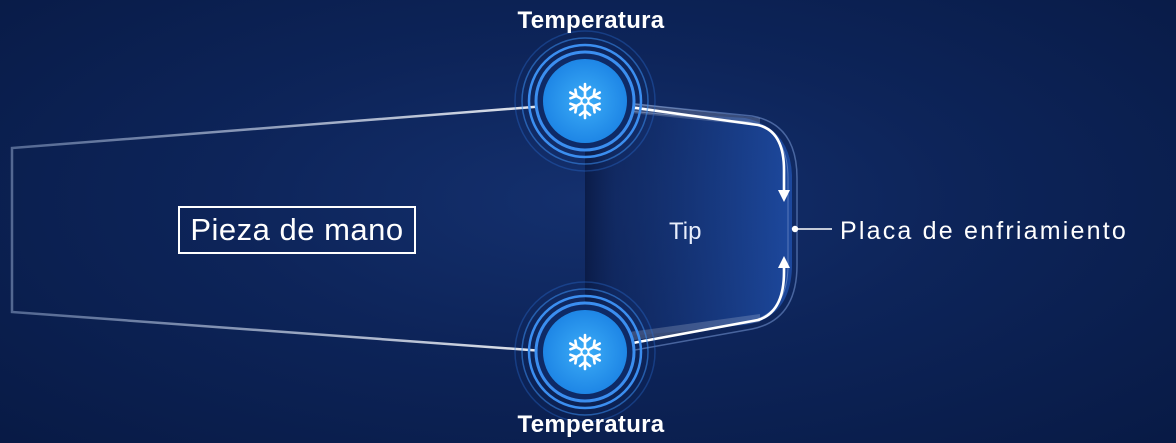 The height and width of the screenshot is (443, 1176). What do you see at coordinates (692, 308) in the screenshot?
I see `flow-line-bottom` at bounding box center [692, 308].